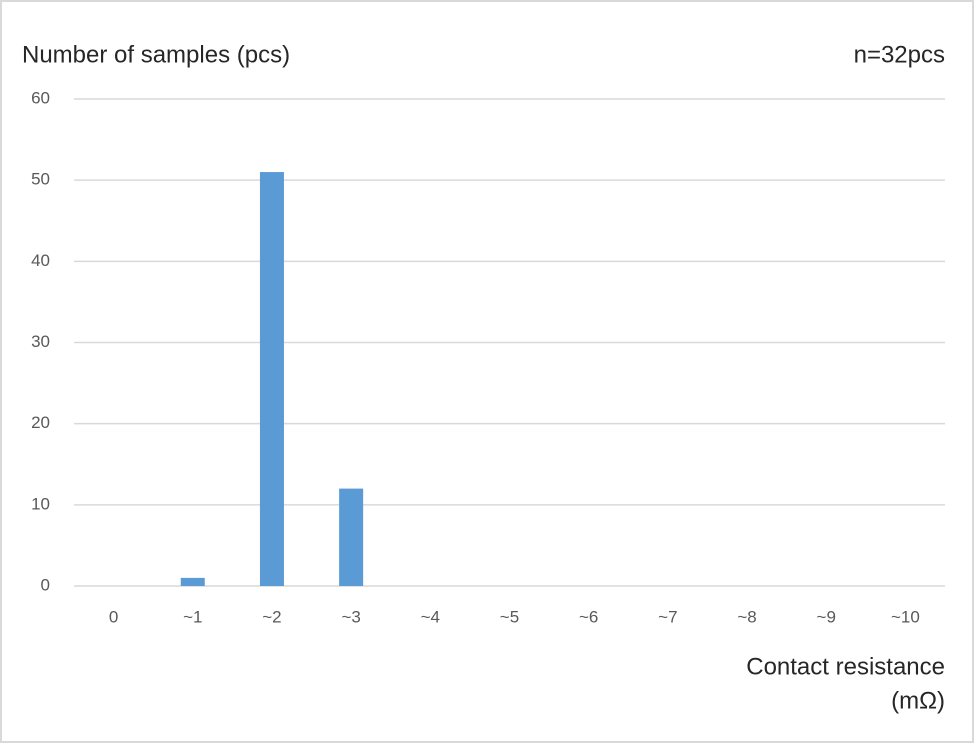  I want to click on x-axis-label: Contact resistance, so click(845, 666).